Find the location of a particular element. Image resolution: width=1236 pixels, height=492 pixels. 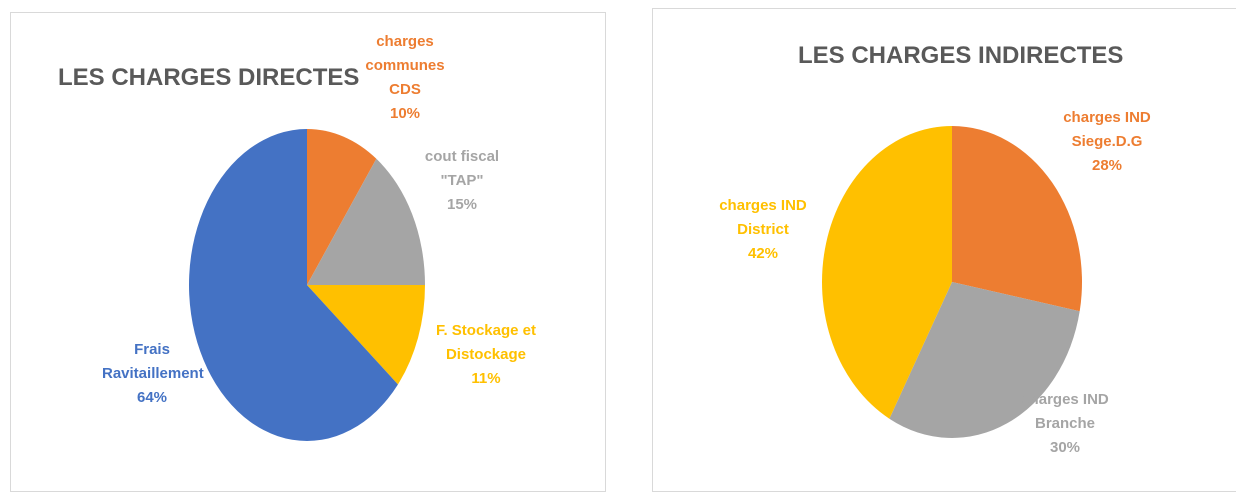

value-label: 42% is located at coordinates (763, 253).